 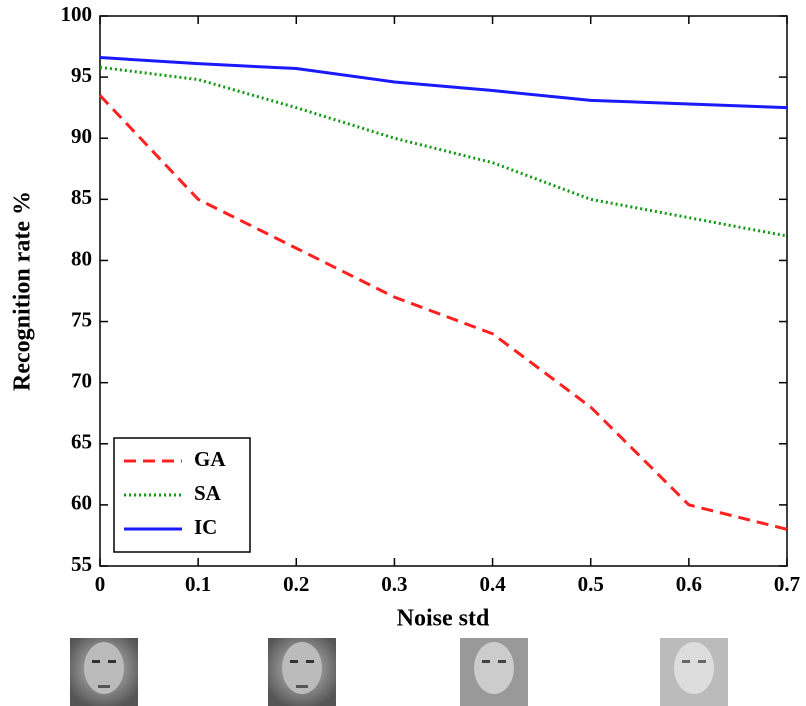 I want to click on line-series, so click(x=443, y=83).